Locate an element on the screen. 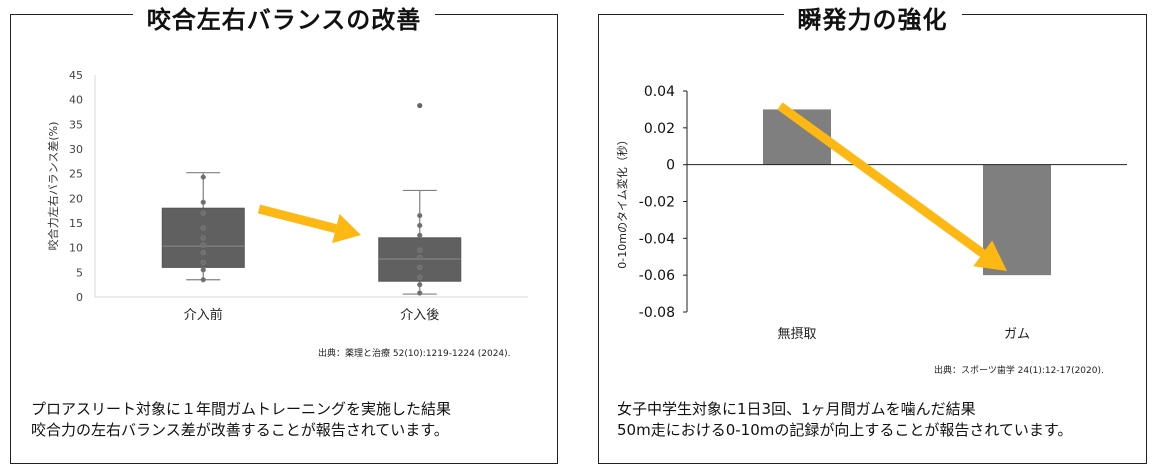 The width and height of the screenshot is (1157, 472). x-category-label: 介入前 is located at coordinates (203, 315).